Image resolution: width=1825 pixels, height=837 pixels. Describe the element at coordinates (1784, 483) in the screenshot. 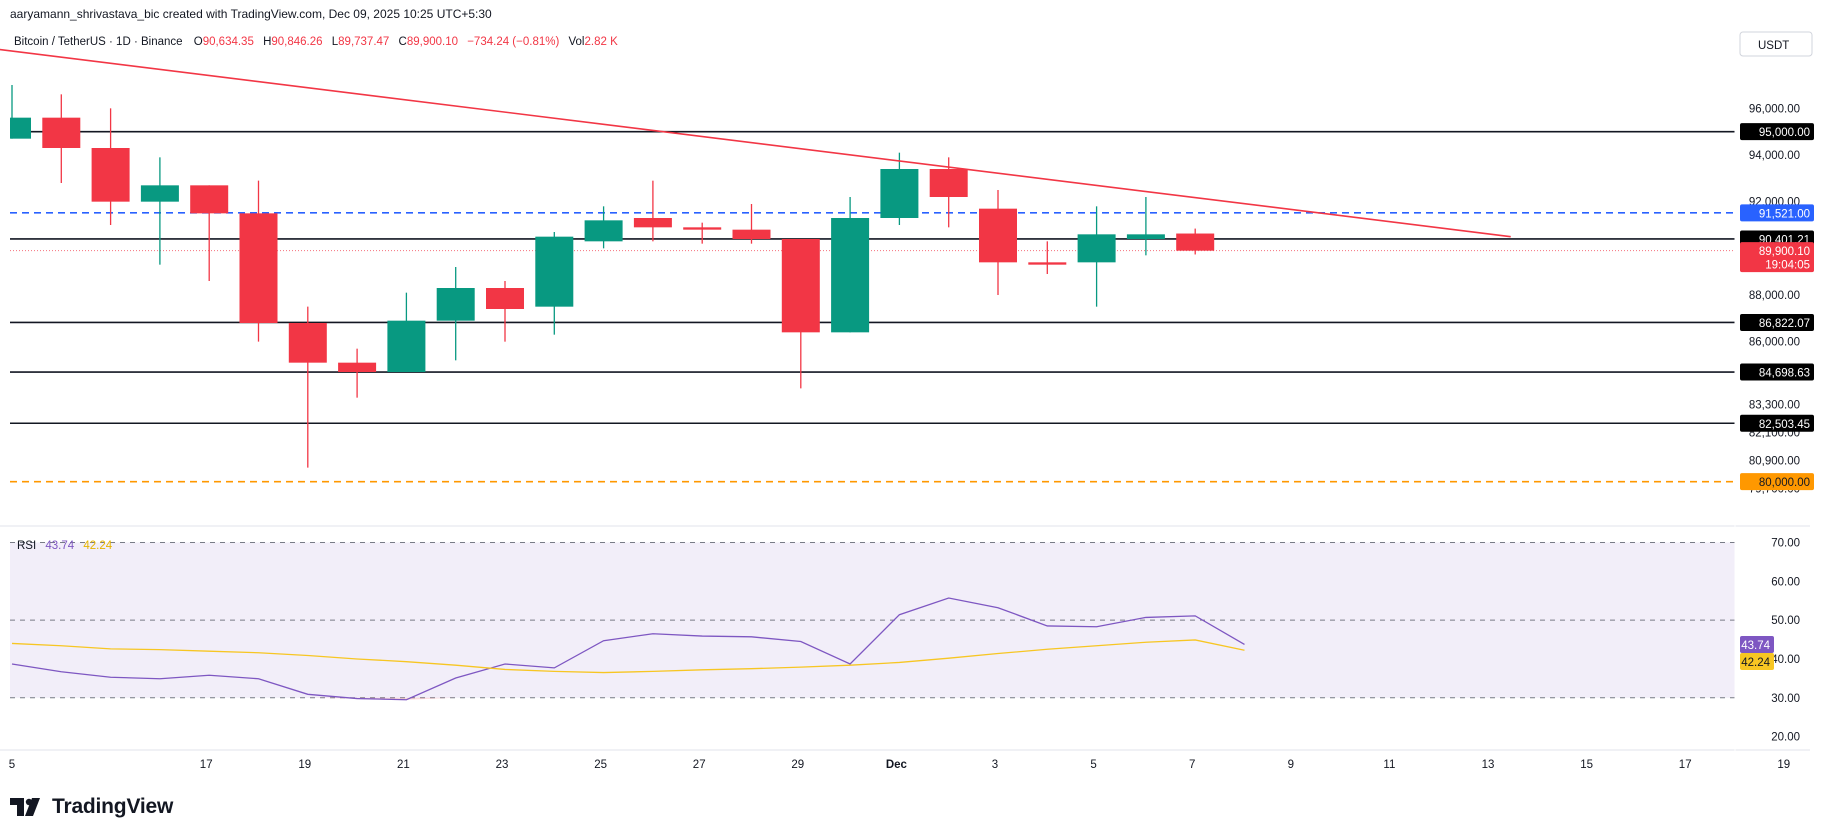

I see `level-price-label: 80,000.00` at that location.